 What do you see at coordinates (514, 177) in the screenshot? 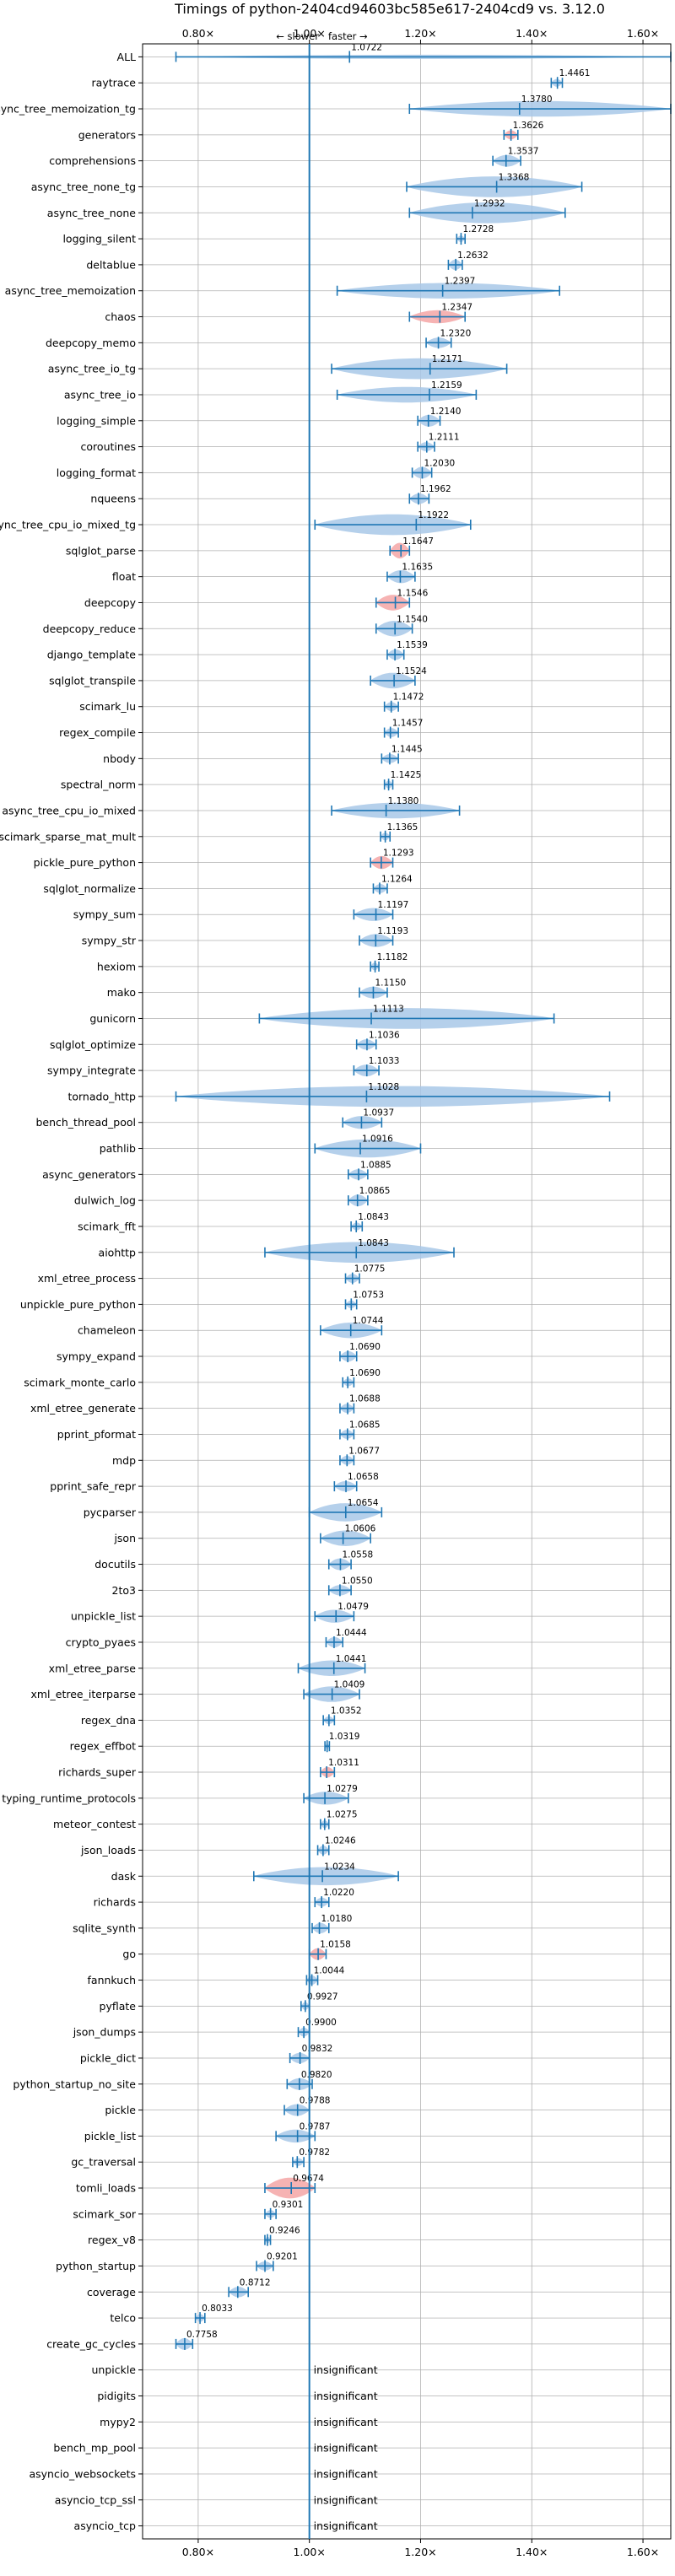
I see `value-label: 1.3368` at bounding box center [514, 177].